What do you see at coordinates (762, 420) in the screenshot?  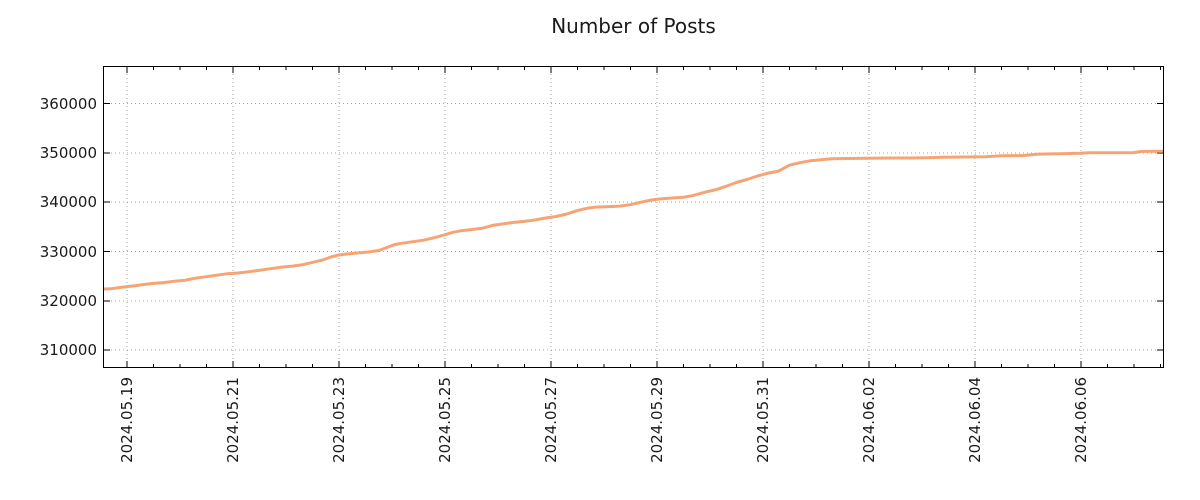 I see `x-tick-label: 2024.05.31` at bounding box center [762, 420].